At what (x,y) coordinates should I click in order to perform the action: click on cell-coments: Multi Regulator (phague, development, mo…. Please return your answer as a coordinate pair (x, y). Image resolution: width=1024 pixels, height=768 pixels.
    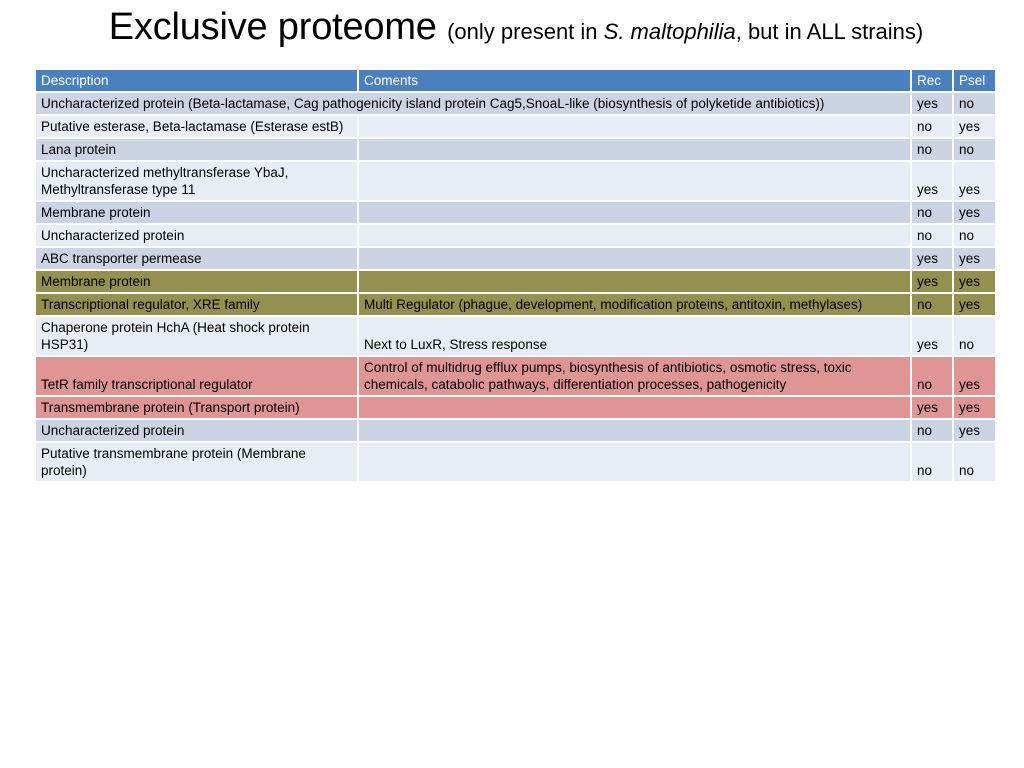
    Looking at the image, I should click on (635, 305).